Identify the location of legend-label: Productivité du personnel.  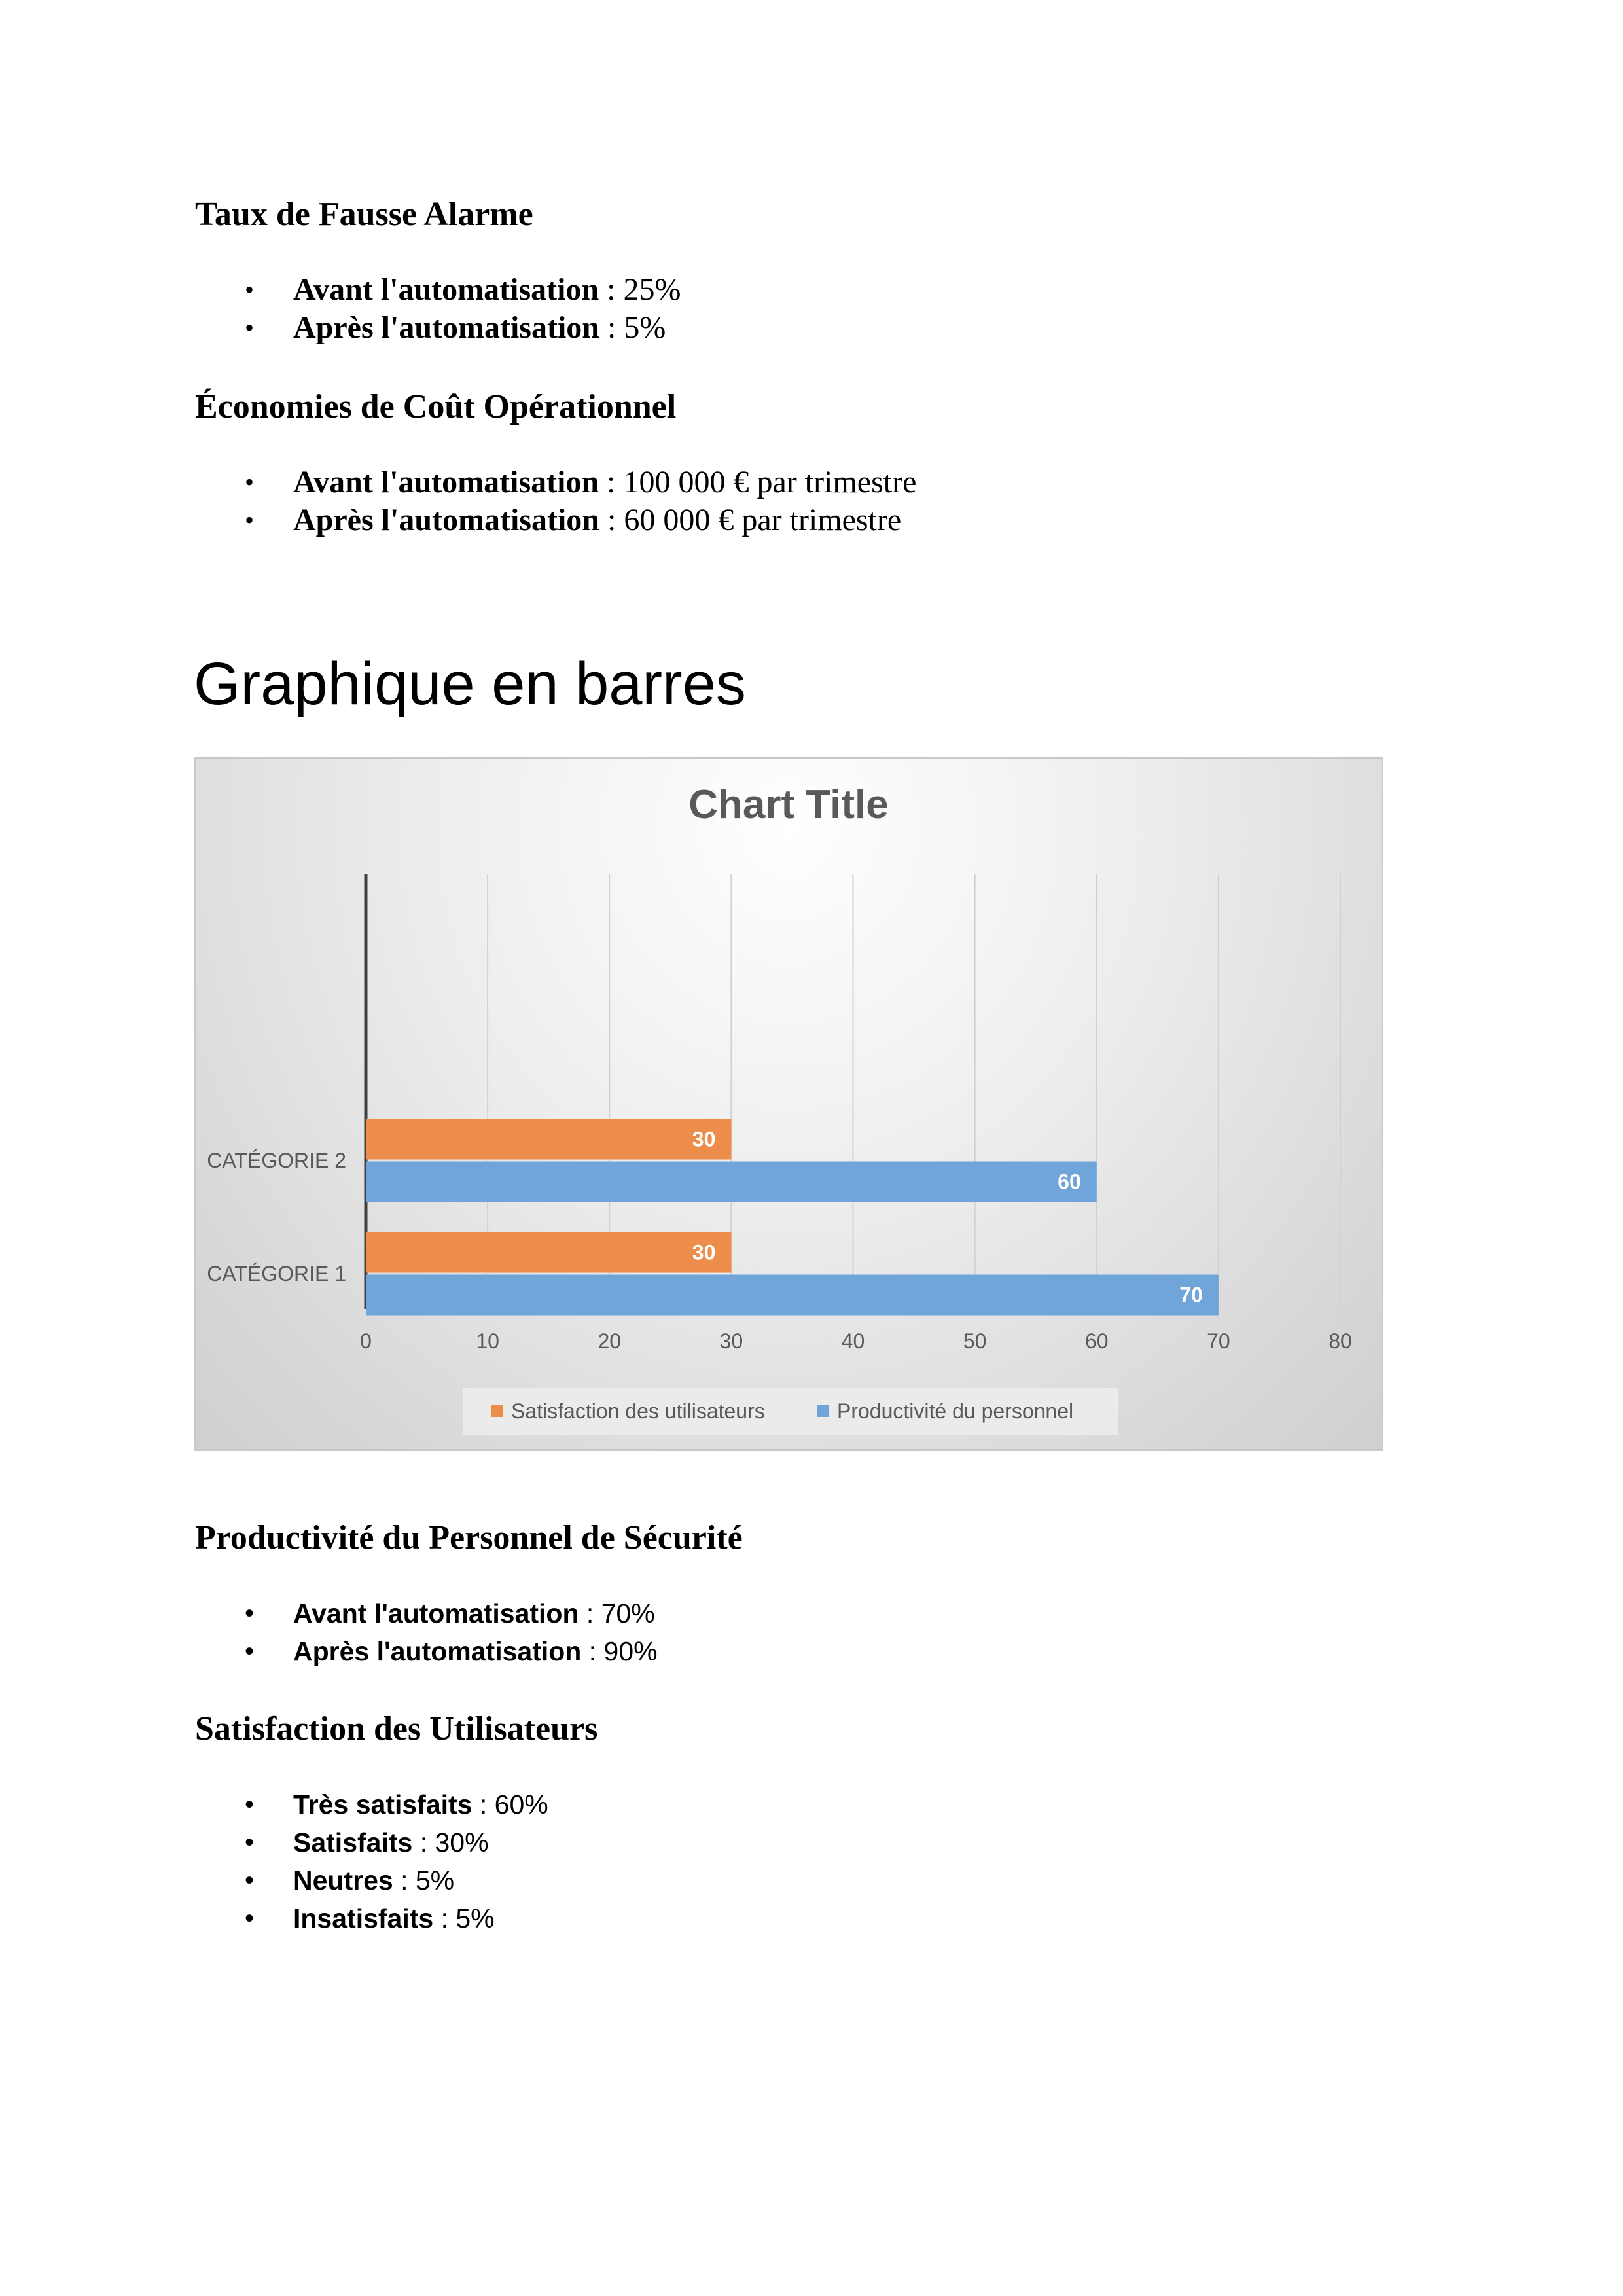
(955, 1411).